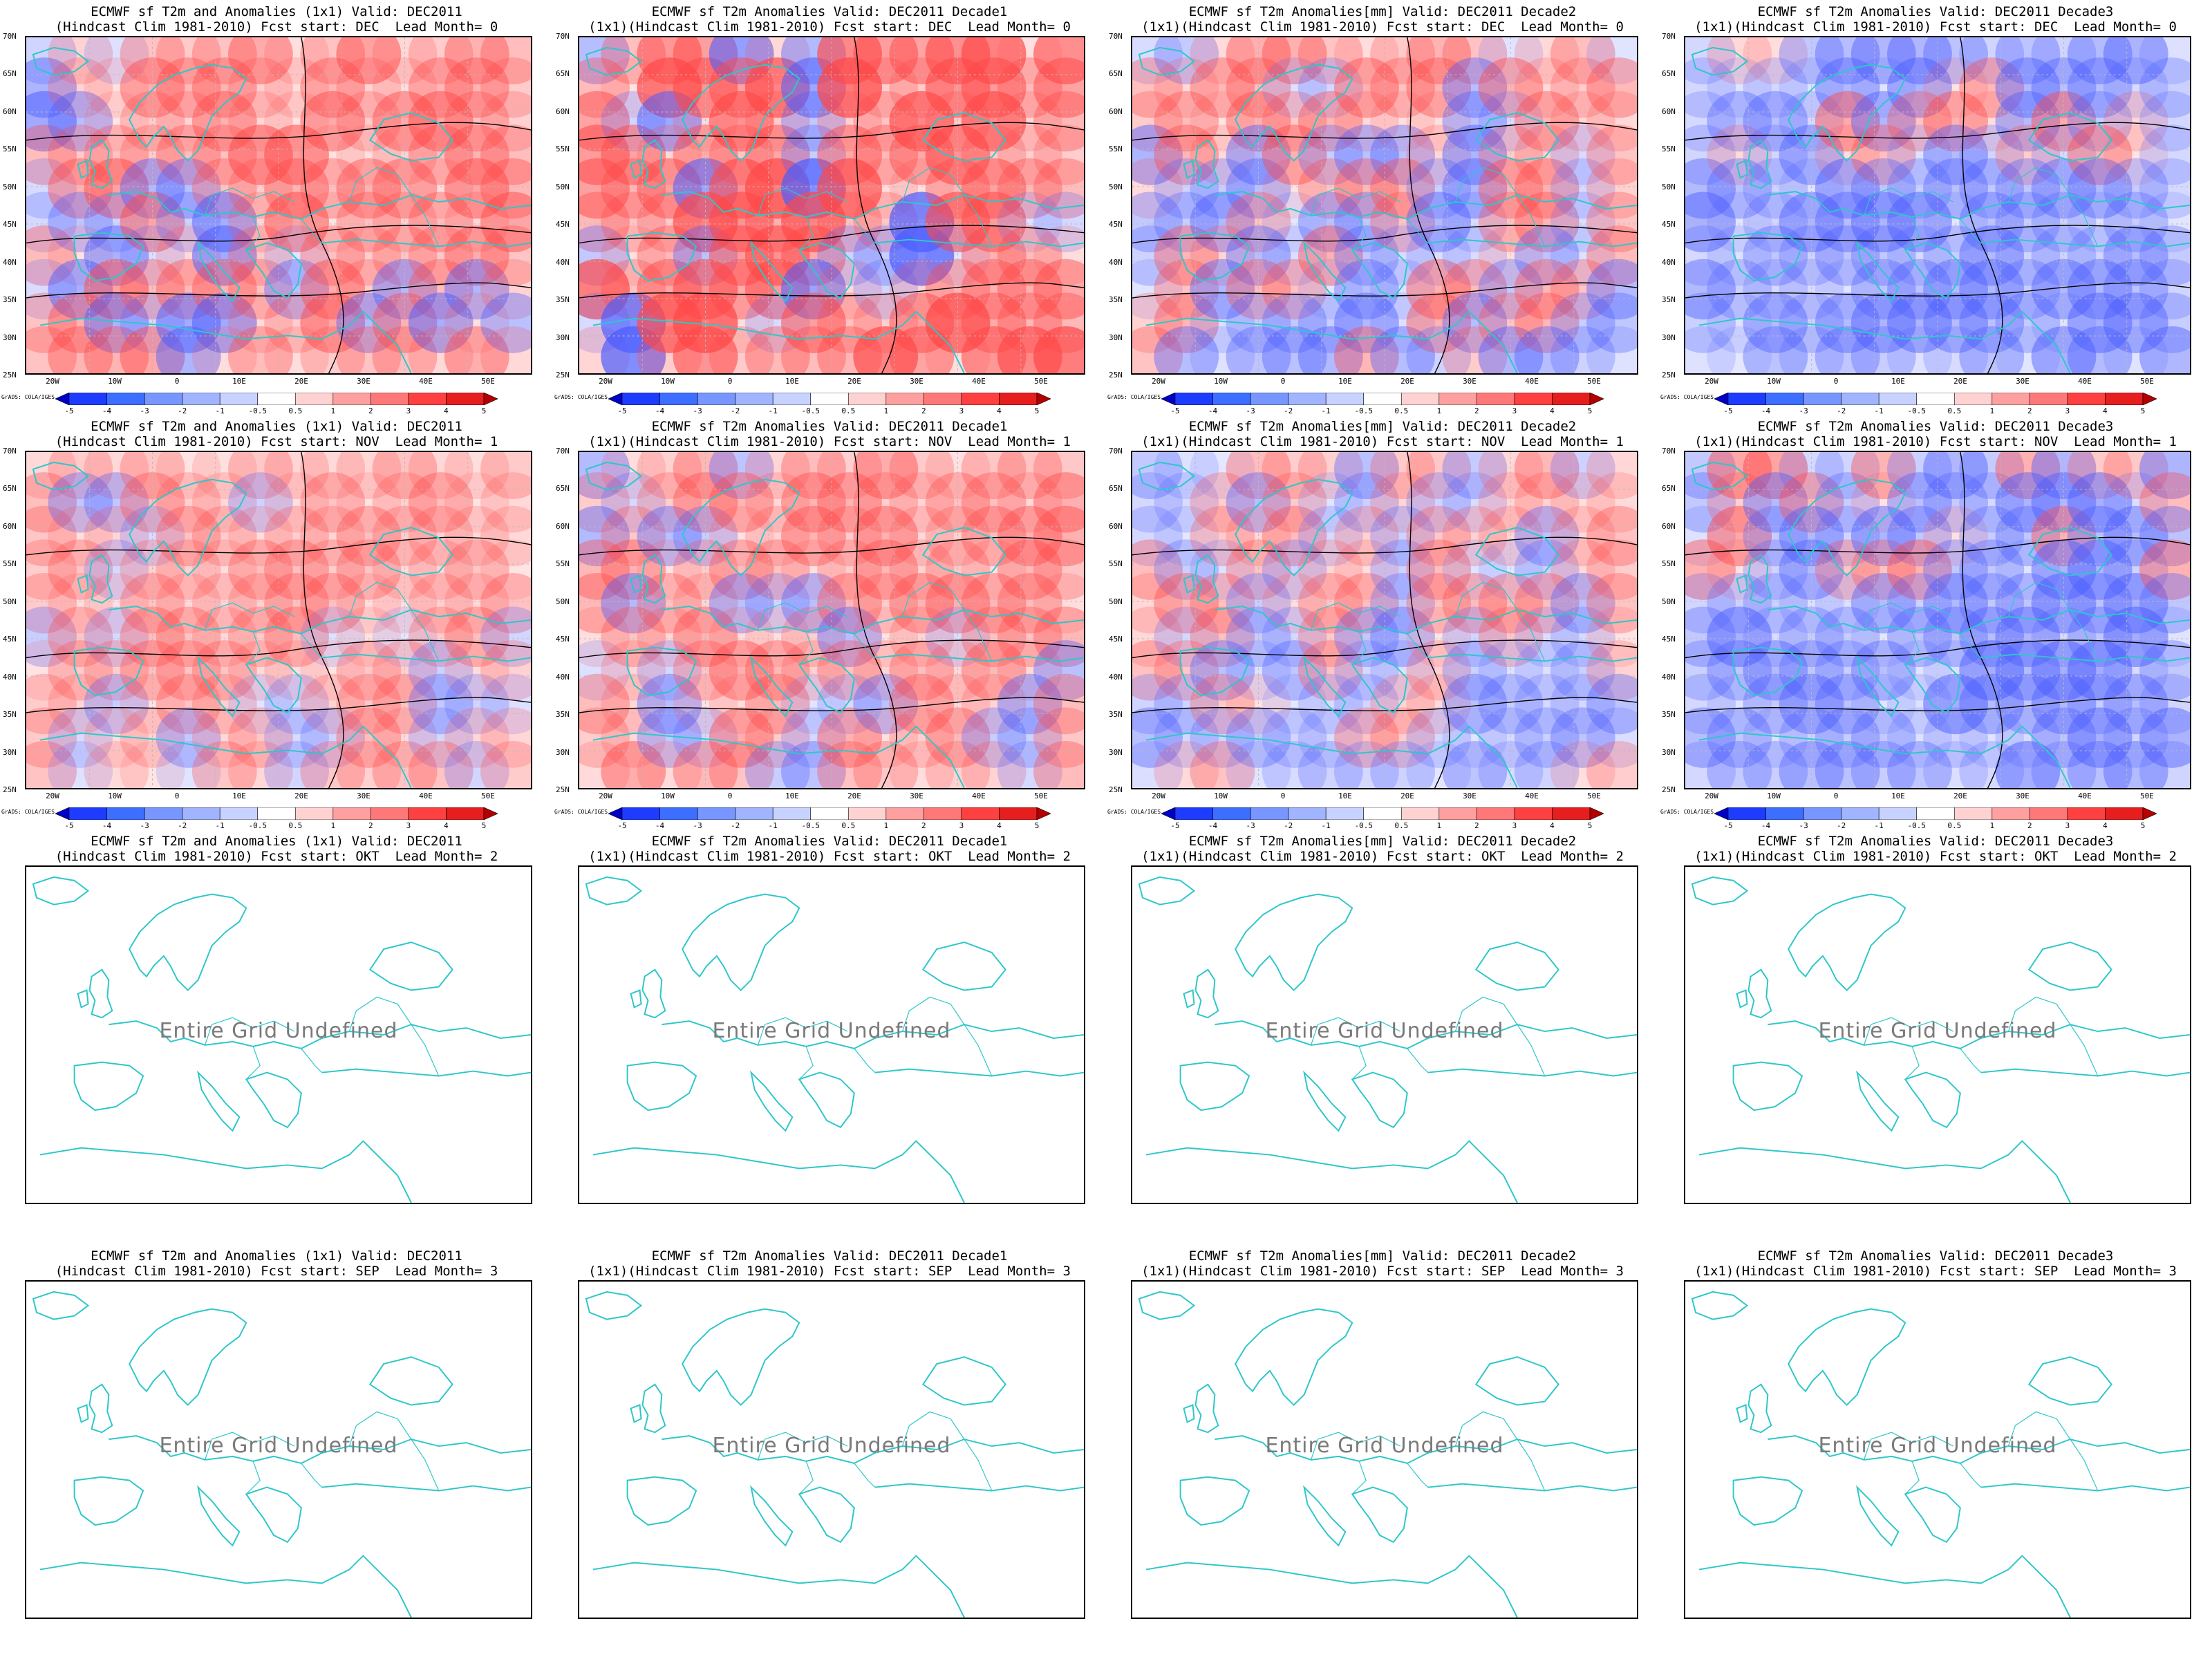  What do you see at coordinates (1175, 826) in the screenshot?
I see `colorbar-label: -5` at bounding box center [1175, 826].